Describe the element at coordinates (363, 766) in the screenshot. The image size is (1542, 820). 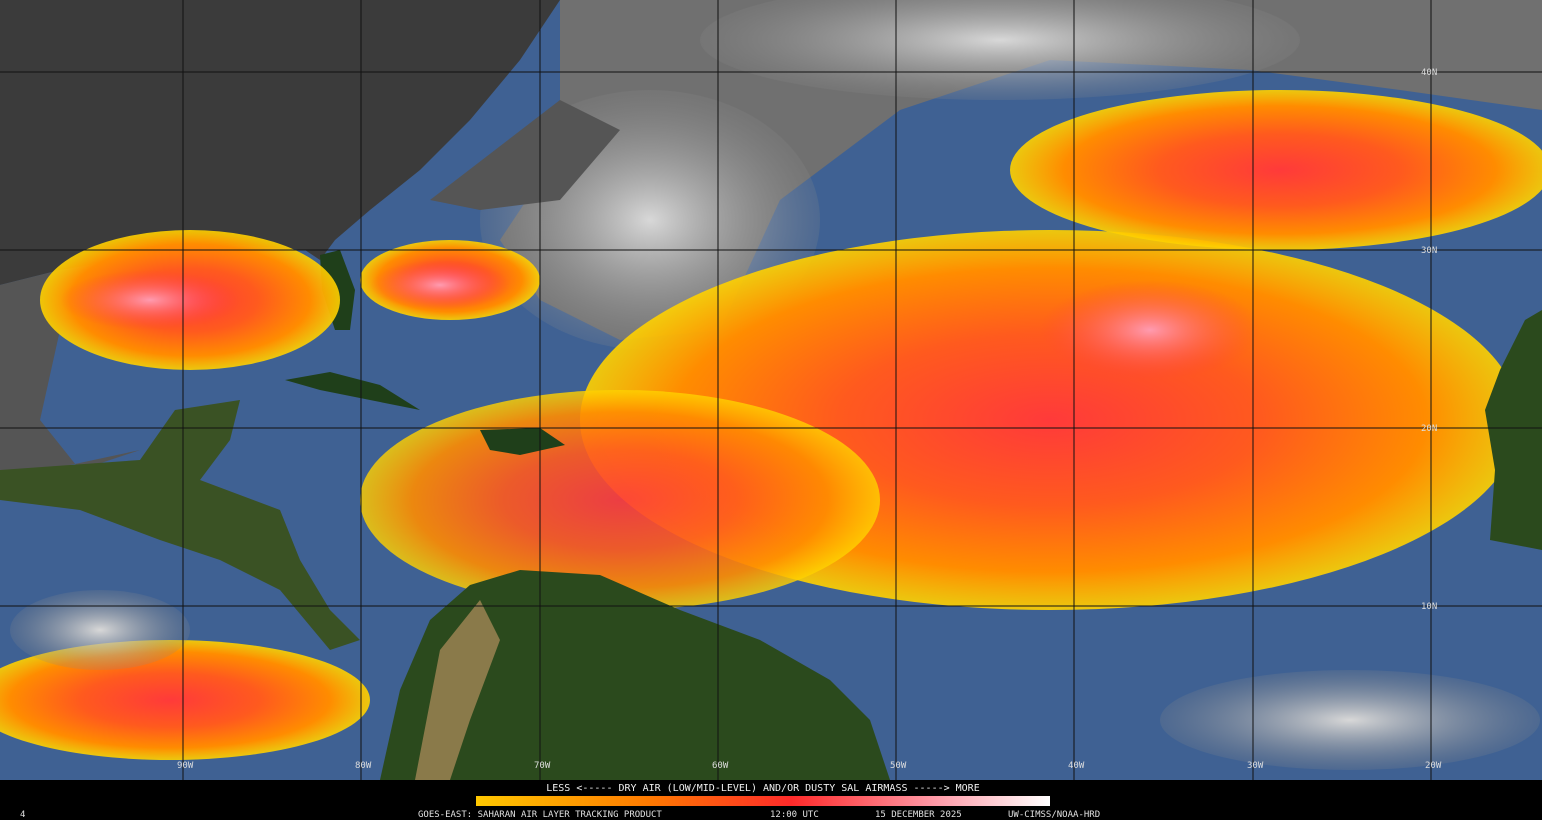
I see `lon-label: 80W` at that location.